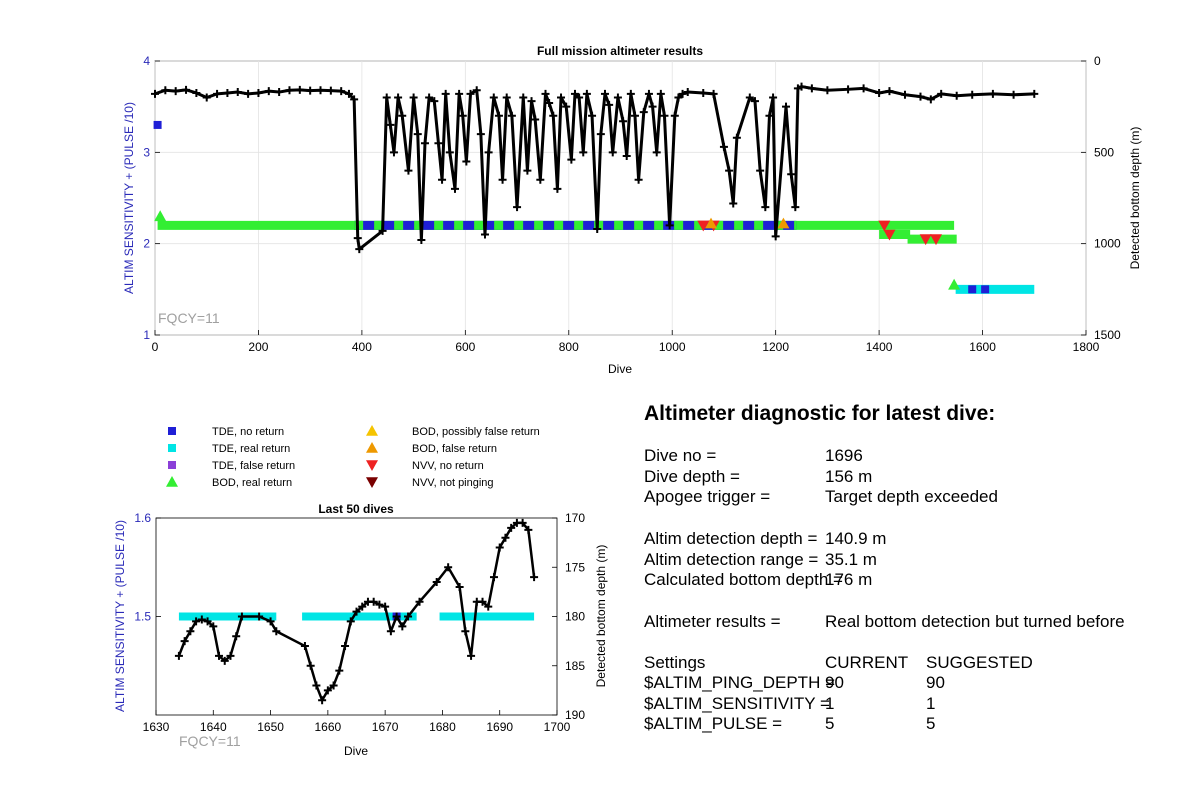 The width and height of the screenshot is (1200, 804). I want to click on y-tick-label-left: 2, so click(146, 244).